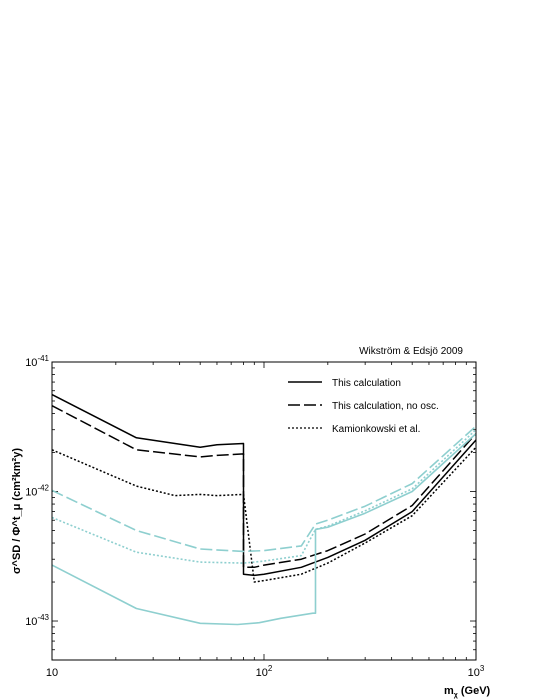 Image resolution: width=540 pixels, height=699 pixels. Describe the element at coordinates (37, 620) in the screenshot. I see `y-tick-label: 10-43` at that location.